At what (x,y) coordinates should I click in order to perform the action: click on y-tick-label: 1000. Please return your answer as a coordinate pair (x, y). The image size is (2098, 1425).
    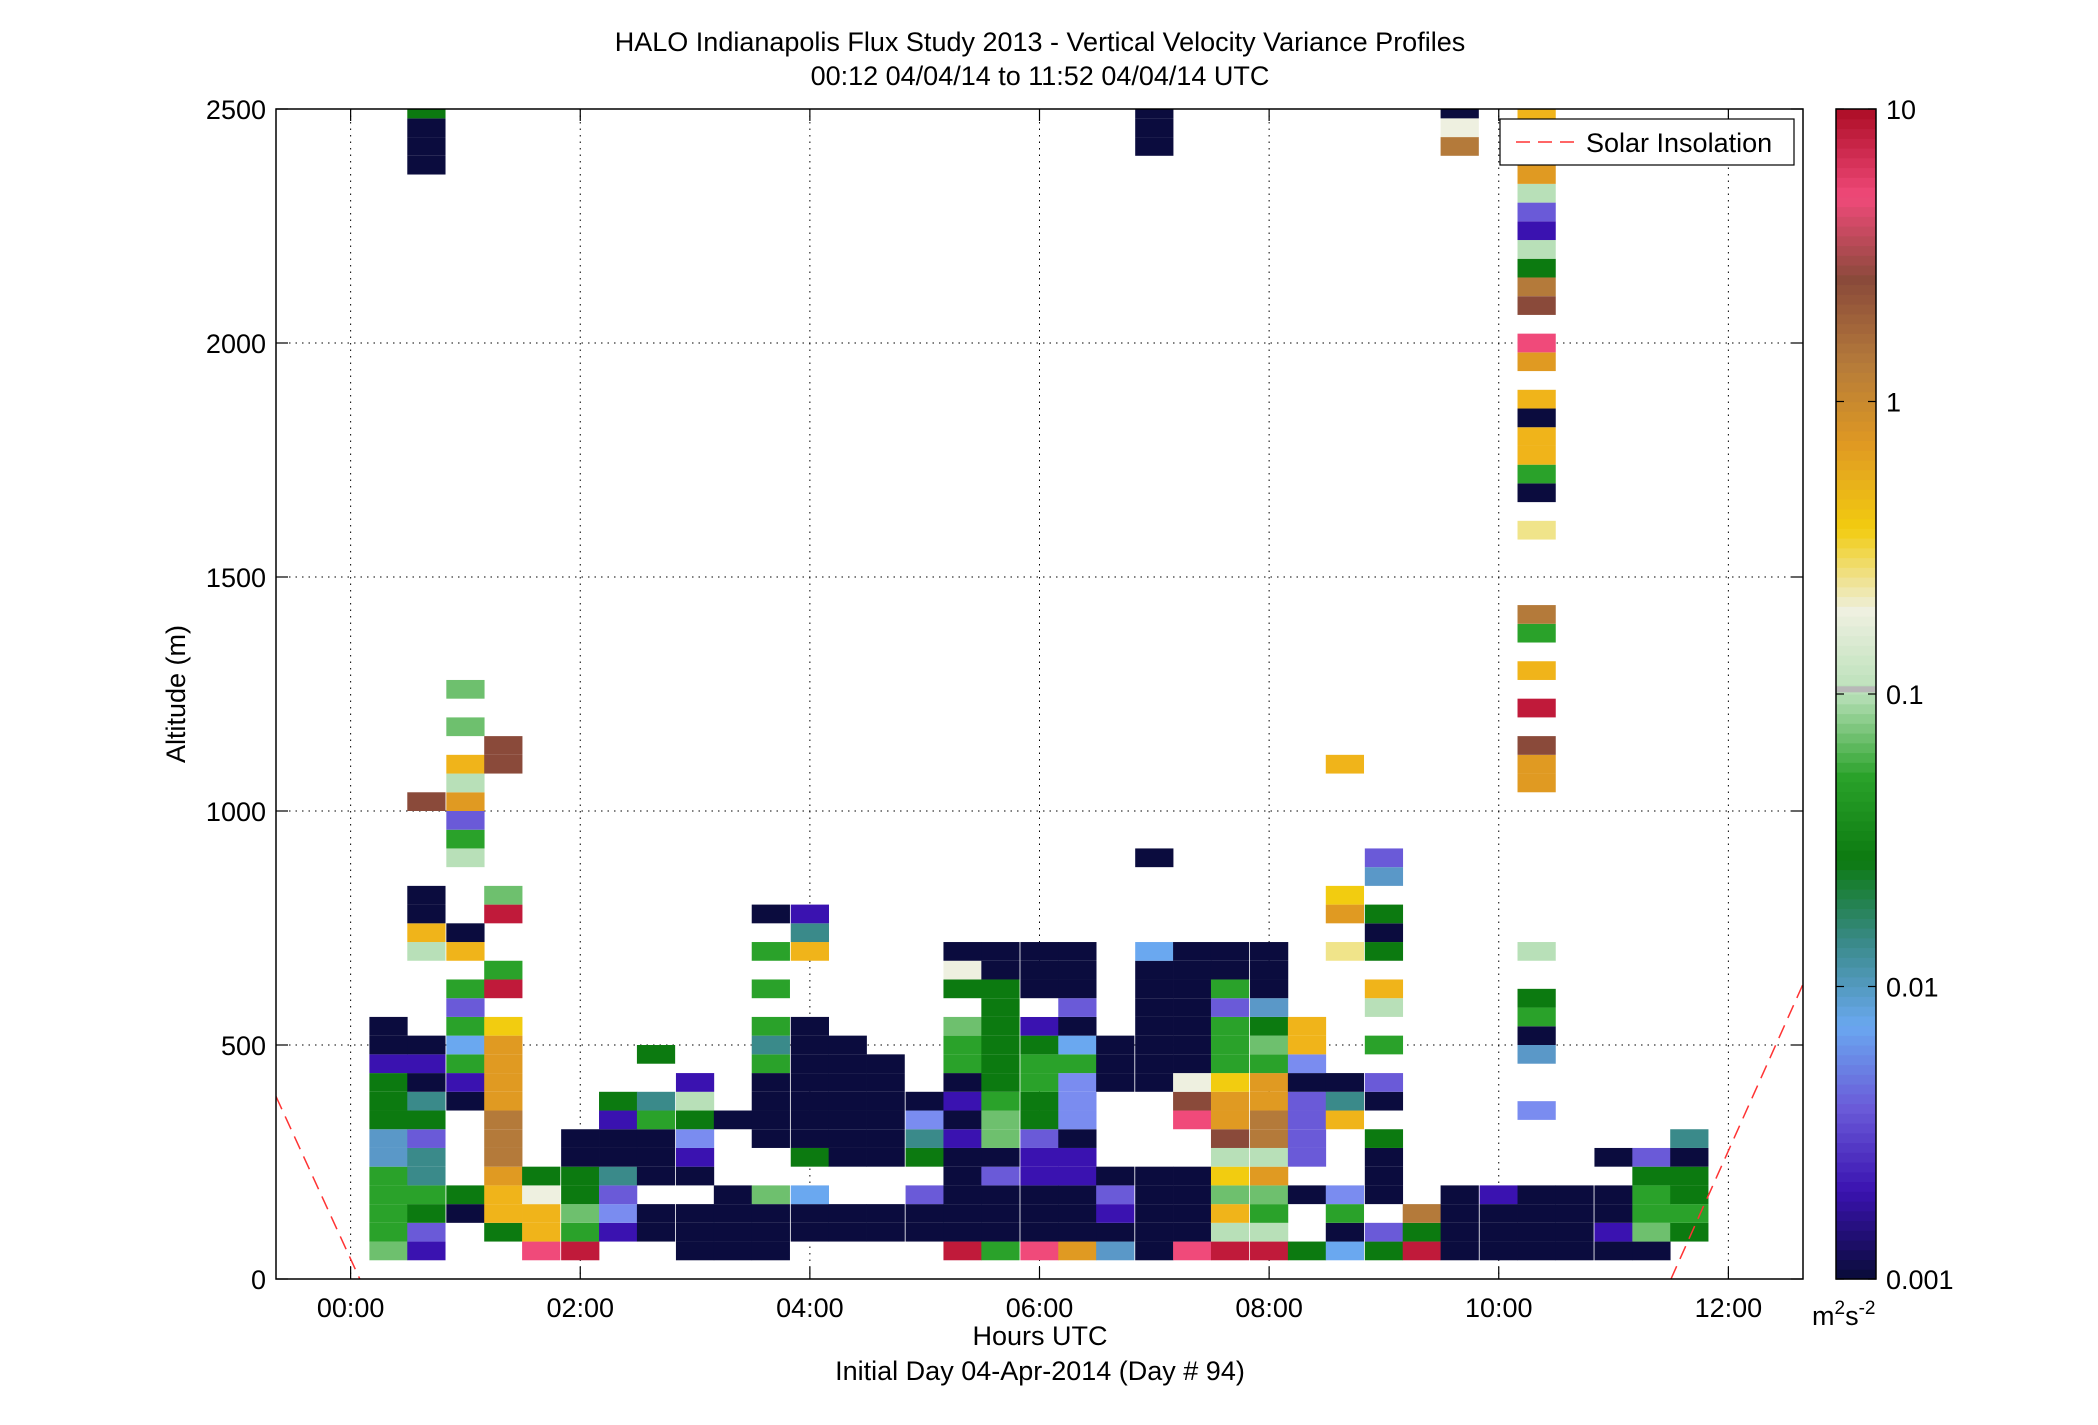
    Looking at the image, I should click on (236, 812).